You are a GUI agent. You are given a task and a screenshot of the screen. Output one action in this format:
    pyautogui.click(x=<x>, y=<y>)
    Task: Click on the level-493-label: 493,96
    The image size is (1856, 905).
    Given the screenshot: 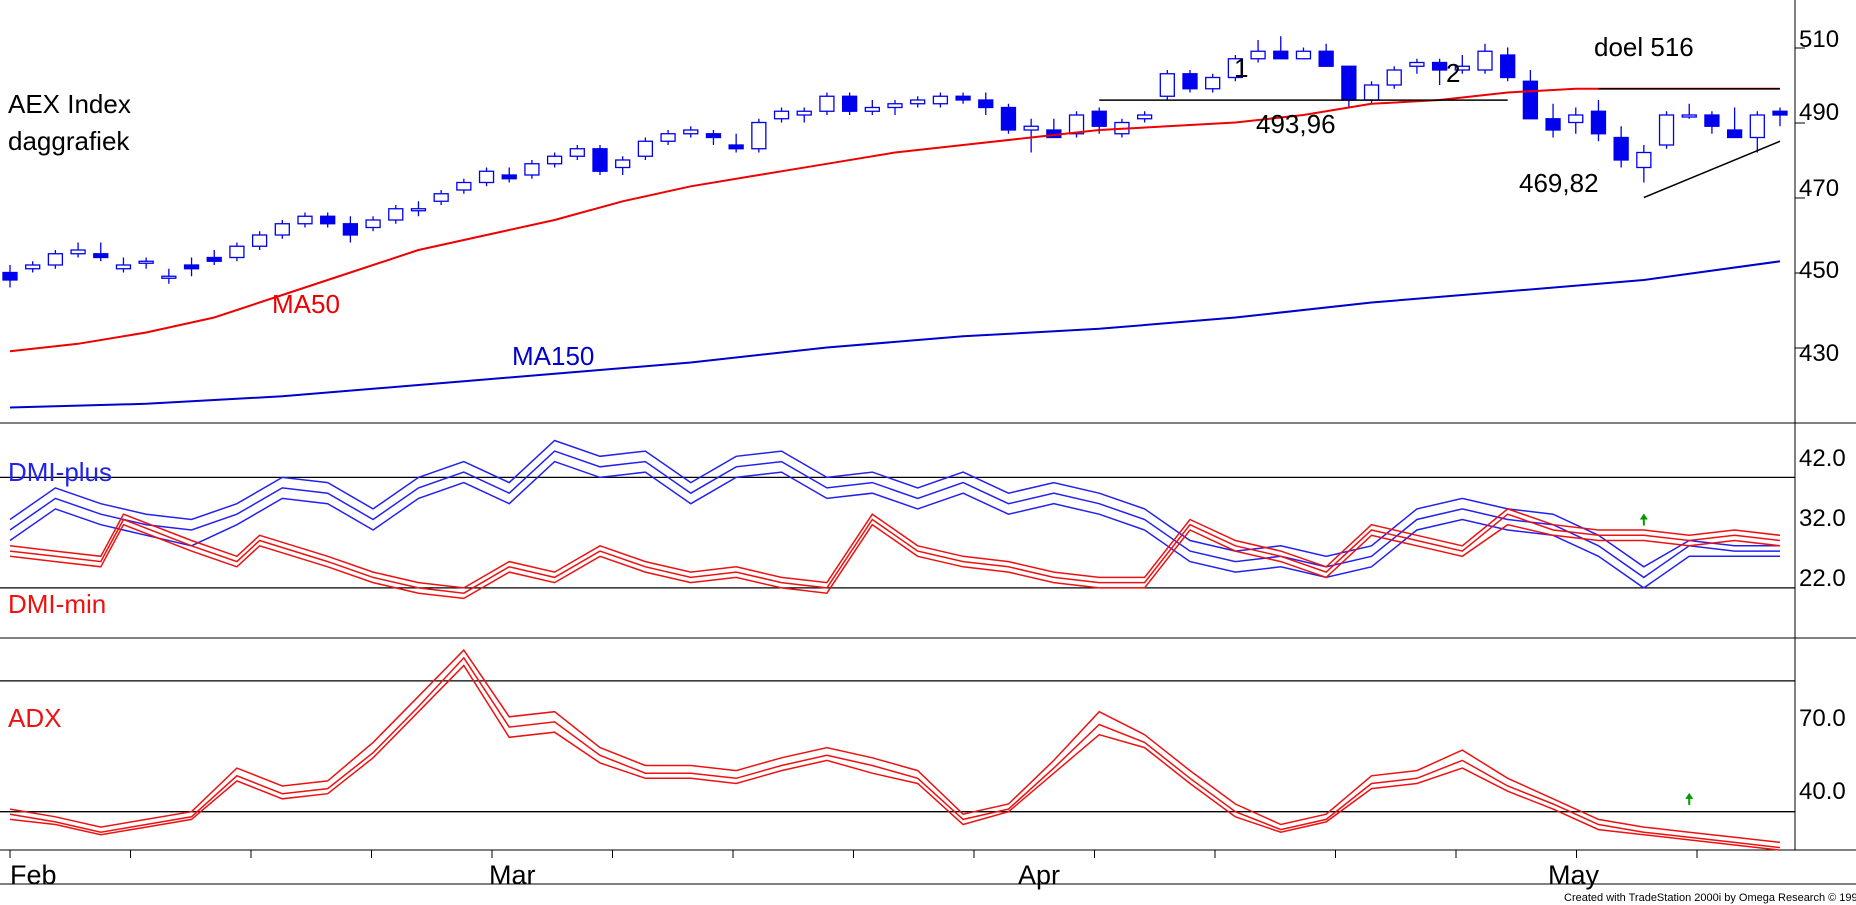 What is the action you would take?
    pyautogui.click(x=1296, y=124)
    